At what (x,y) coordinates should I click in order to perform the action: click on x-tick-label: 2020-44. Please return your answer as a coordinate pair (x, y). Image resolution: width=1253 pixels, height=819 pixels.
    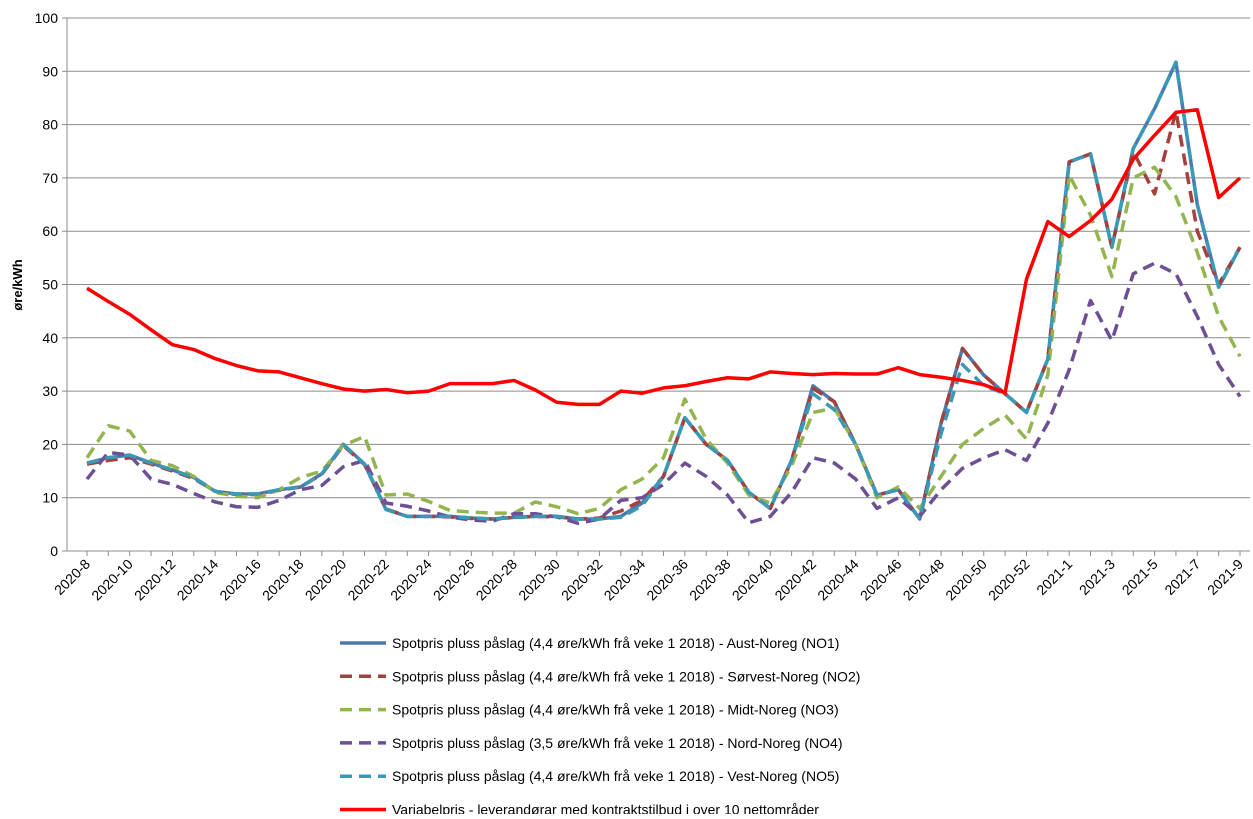
    Looking at the image, I should click on (838, 580).